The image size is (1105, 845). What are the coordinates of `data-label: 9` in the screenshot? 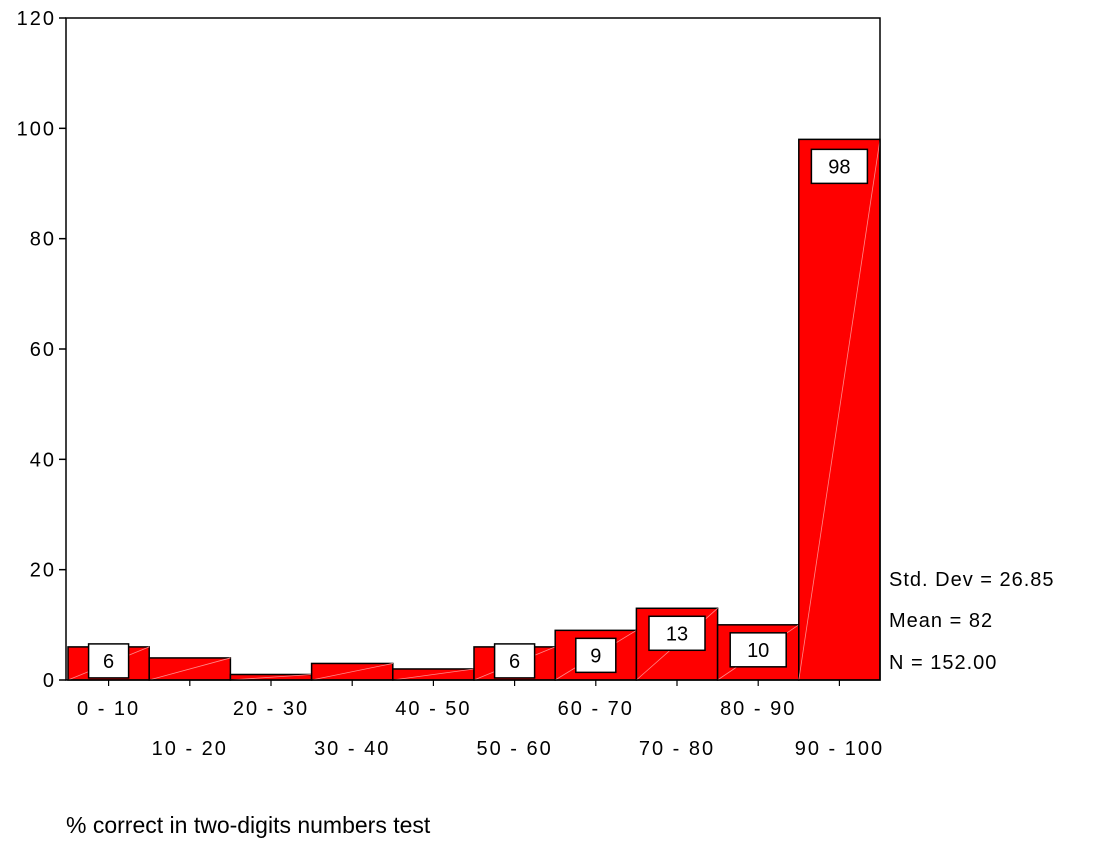 It's located at (595, 656).